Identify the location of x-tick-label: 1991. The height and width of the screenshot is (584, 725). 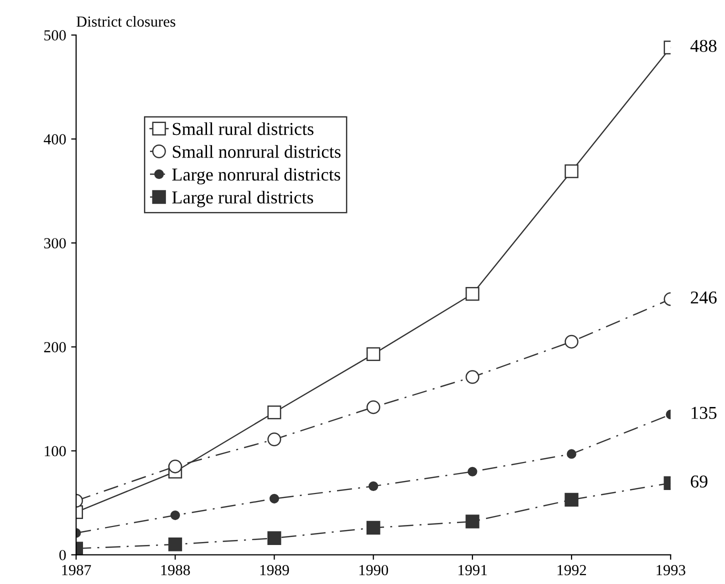
(472, 570).